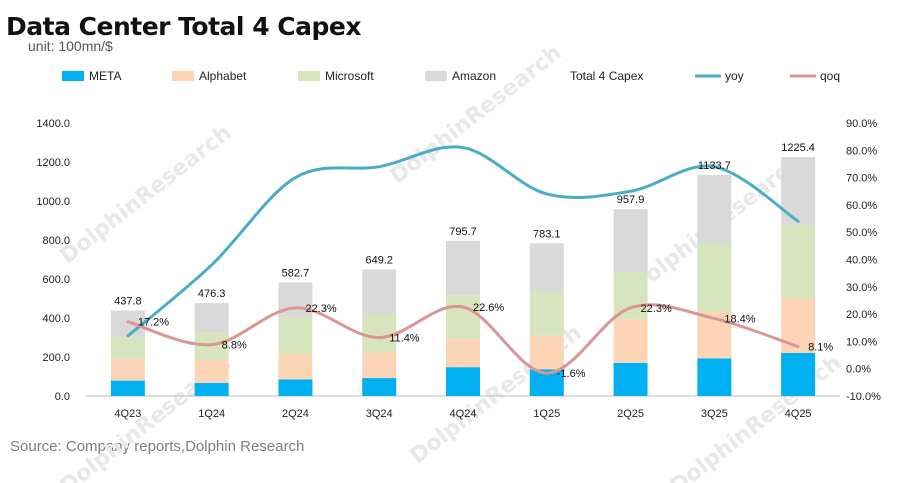 This screenshot has width=904, height=483. What do you see at coordinates (546, 414) in the screenshot?
I see `x-tick-label: 1Q25` at bounding box center [546, 414].